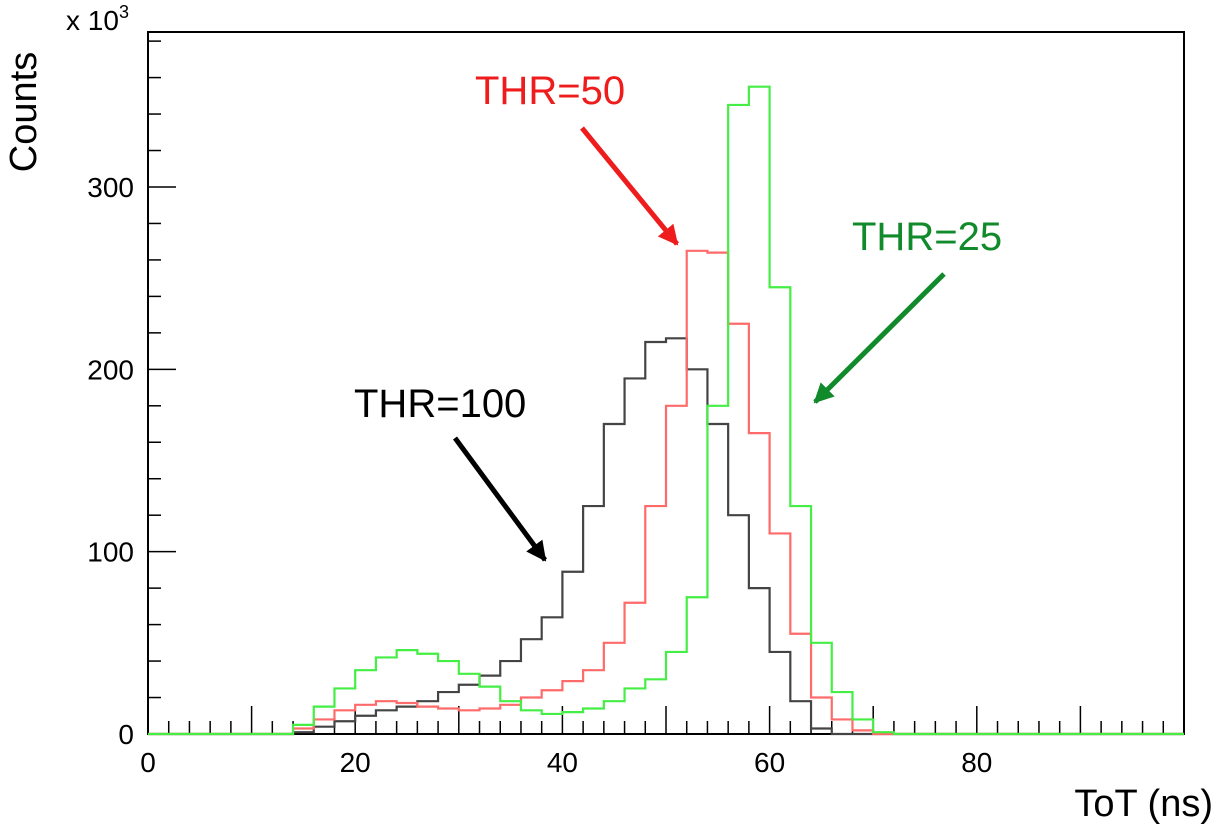  Describe the element at coordinates (355, 762) in the screenshot. I see `x-tick-label: 20` at that location.